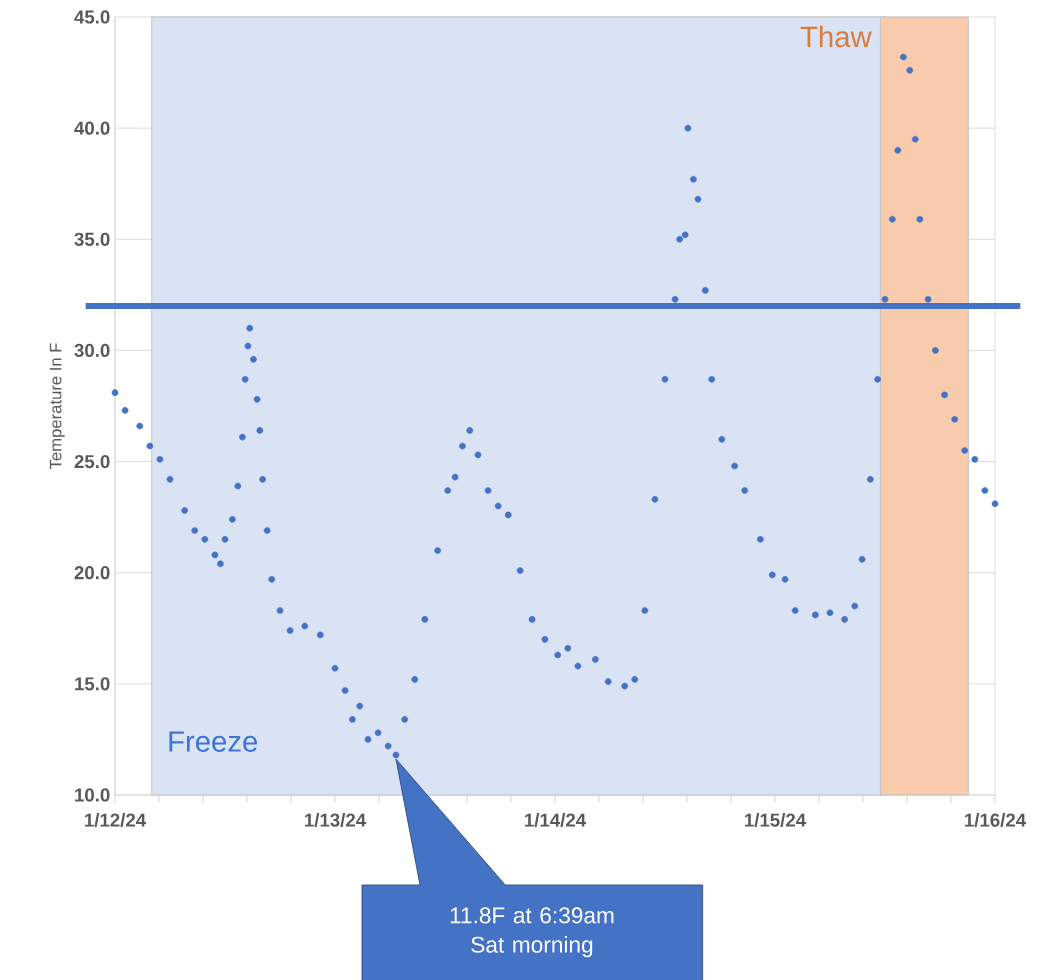  I want to click on x-tick-label: 1/15/24, so click(776, 820).